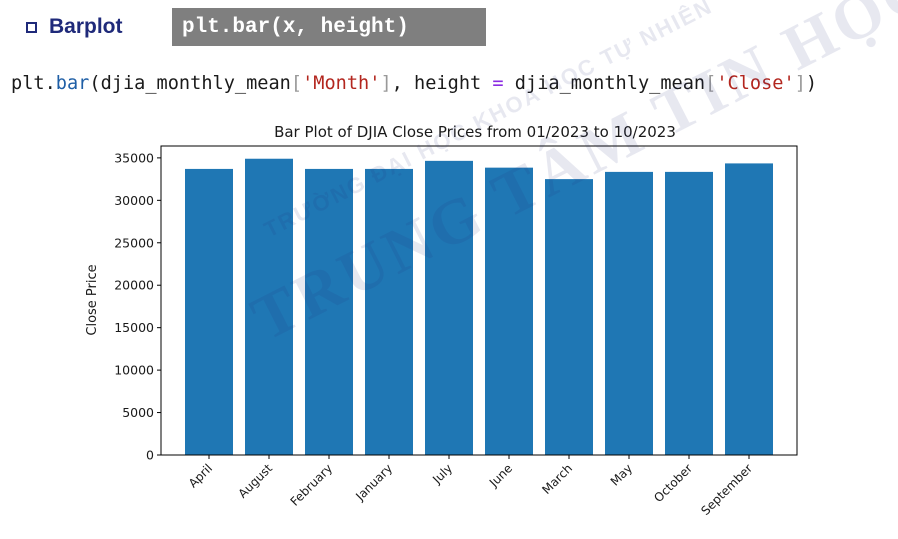 The height and width of the screenshot is (539, 898). I want to click on y-tick-label: 0, so click(150, 455).